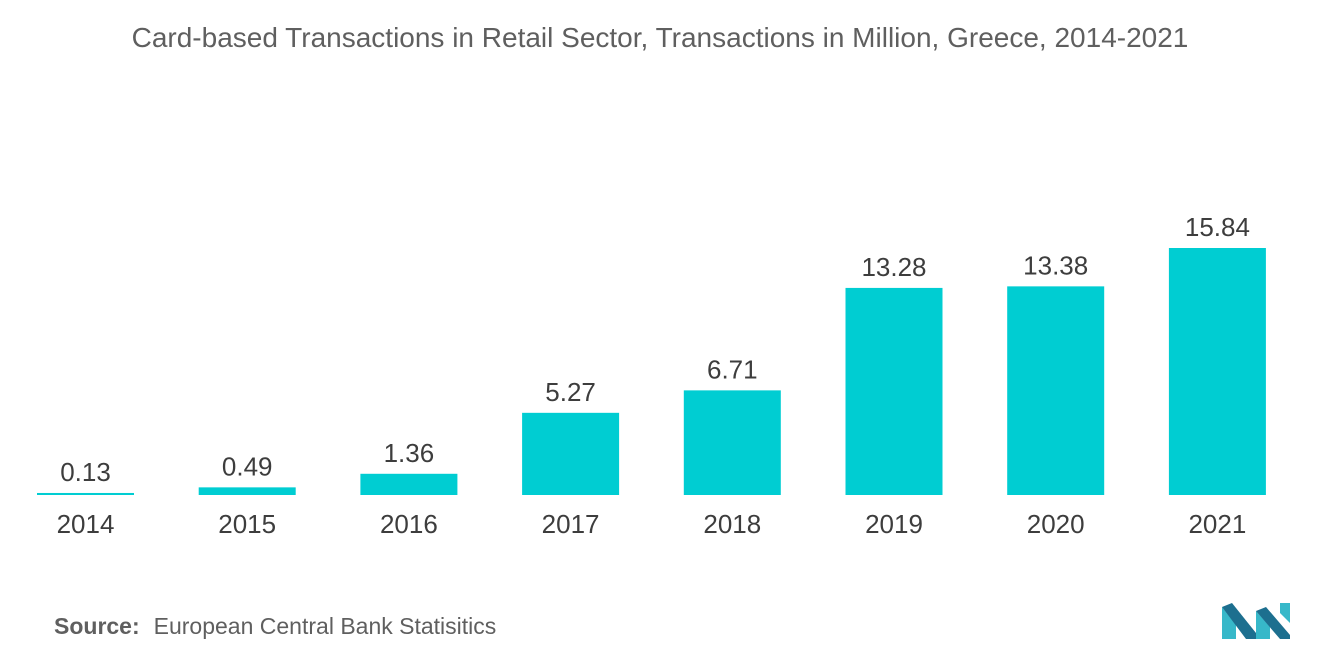  I want to click on x-tick-label-2018: 2018, so click(732, 524).